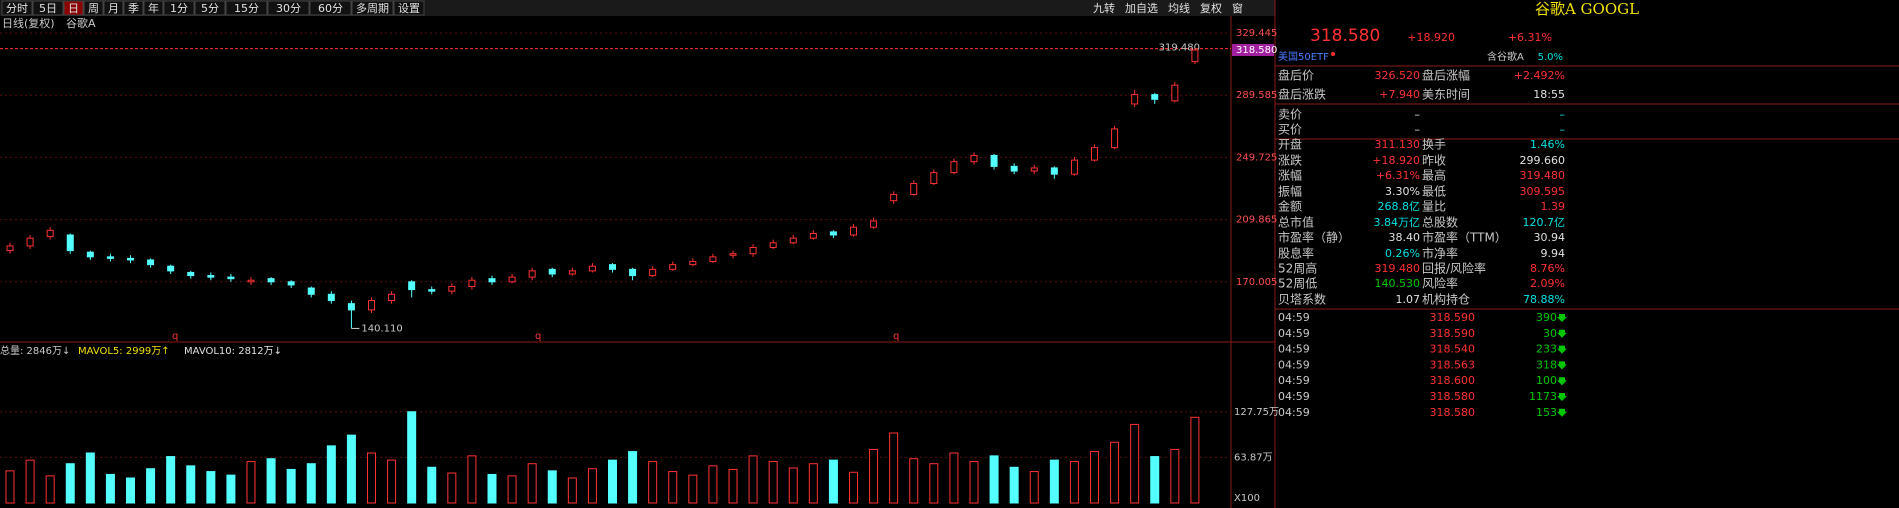 This screenshot has width=1899, height=508. I want to click on quote-value: 8.76%, so click(1547, 268).